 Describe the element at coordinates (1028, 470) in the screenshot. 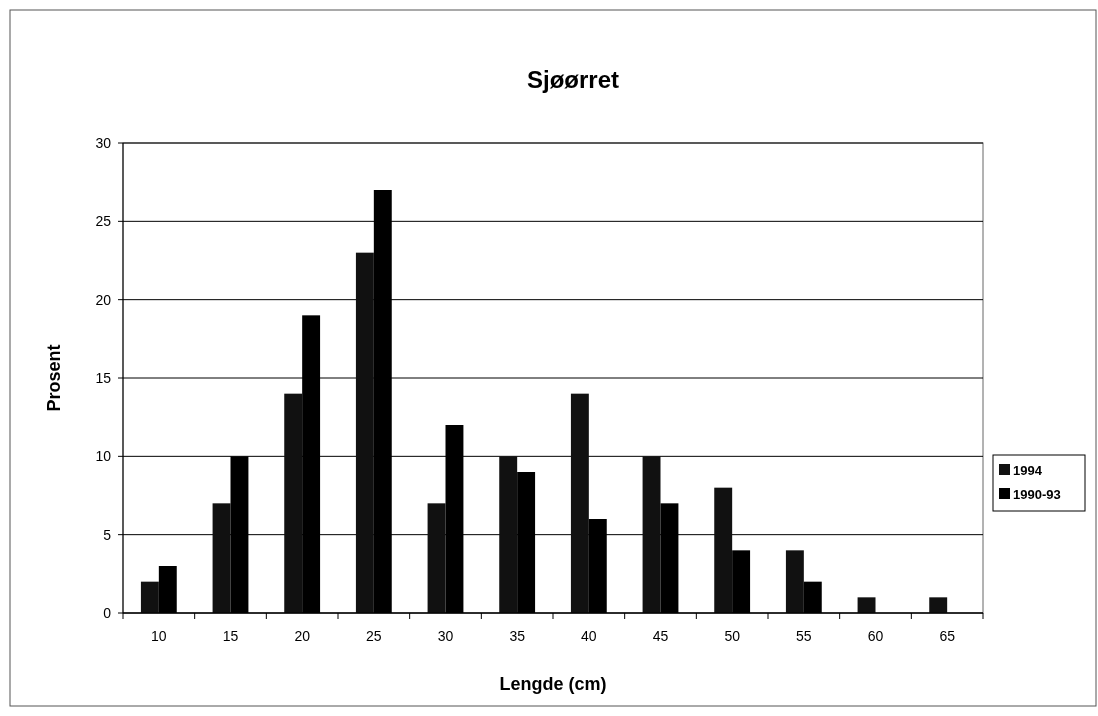

I see `legend-label: 1994` at that location.